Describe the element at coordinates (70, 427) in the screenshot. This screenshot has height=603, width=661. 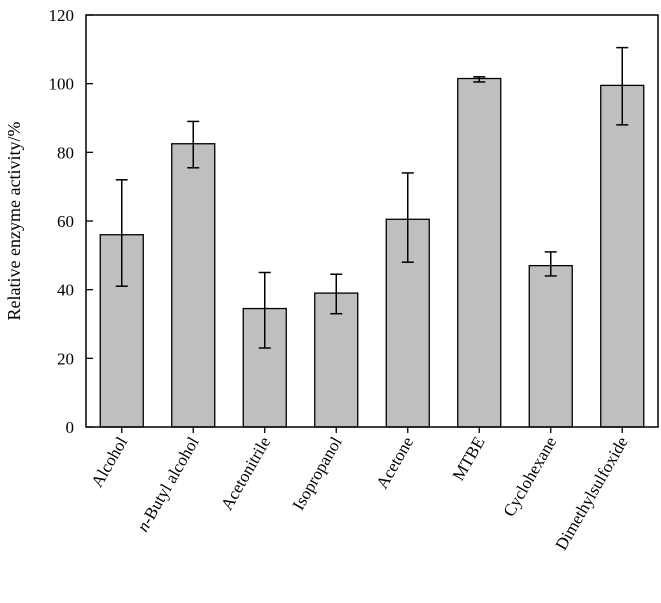
I see `y-tick-label-0: 0` at that location.